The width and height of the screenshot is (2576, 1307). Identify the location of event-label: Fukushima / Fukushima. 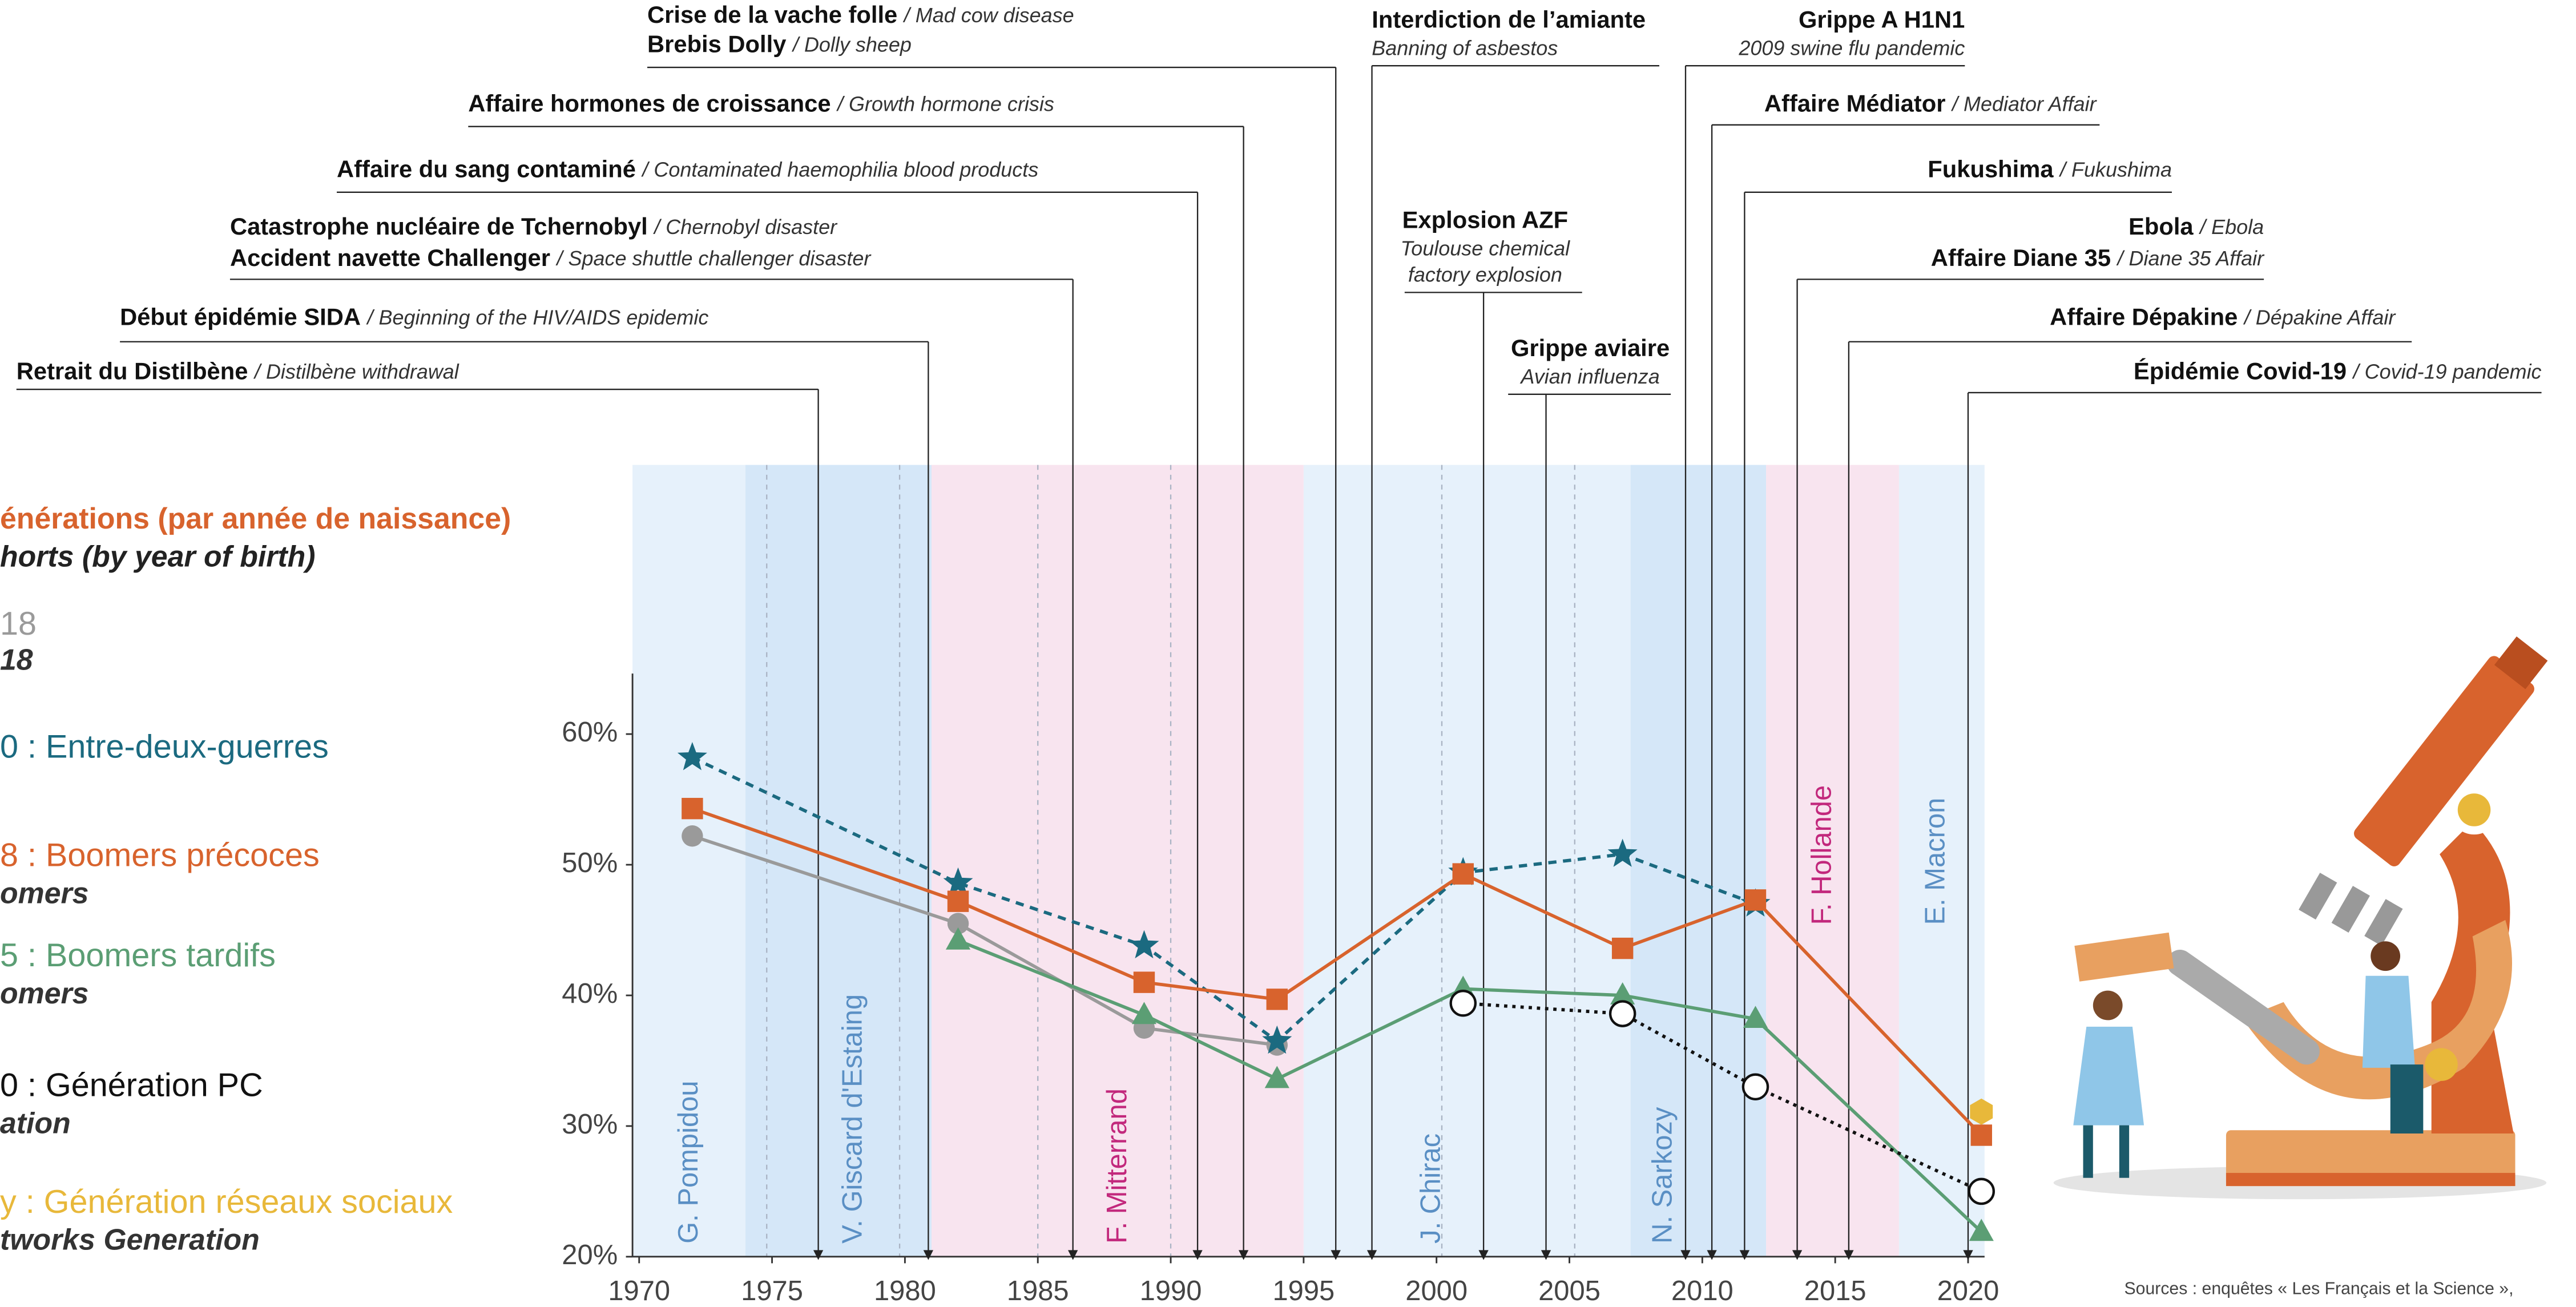
(2050, 169).